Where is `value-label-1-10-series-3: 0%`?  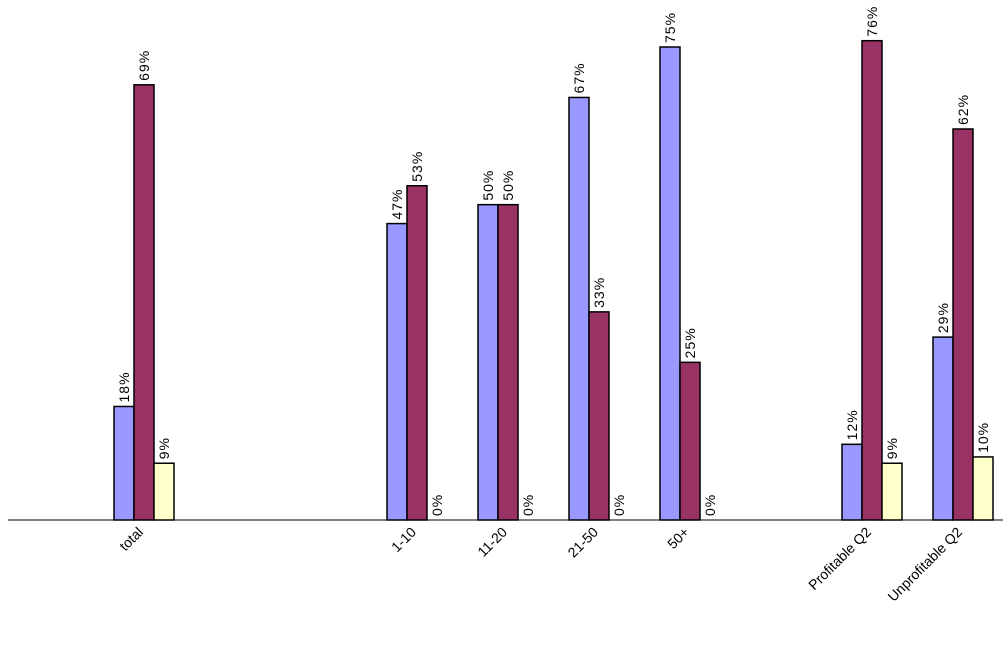 value-label-1-10-series-3: 0% is located at coordinates (437, 505).